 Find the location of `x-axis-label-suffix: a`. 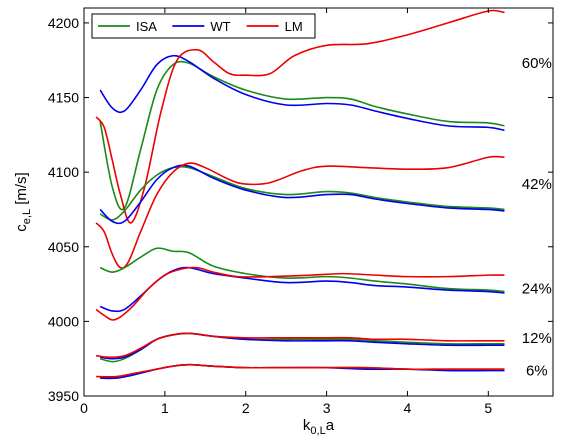

x-axis-label-suffix: a is located at coordinates (330, 425).